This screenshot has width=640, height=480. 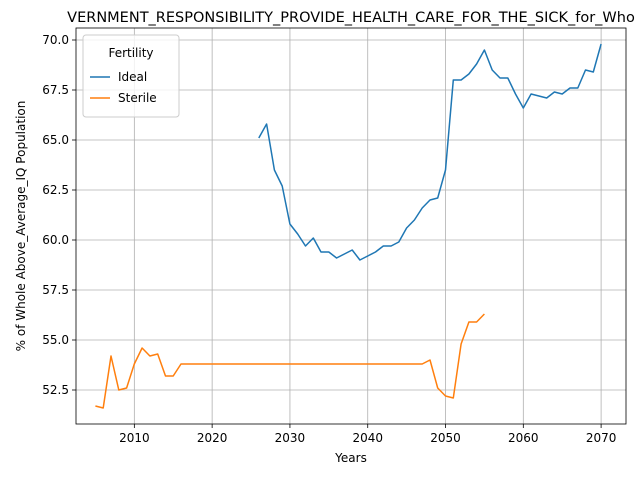 What do you see at coordinates (601, 438) in the screenshot?
I see `x-tick-label: 2070` at bounding box center [601, 438].